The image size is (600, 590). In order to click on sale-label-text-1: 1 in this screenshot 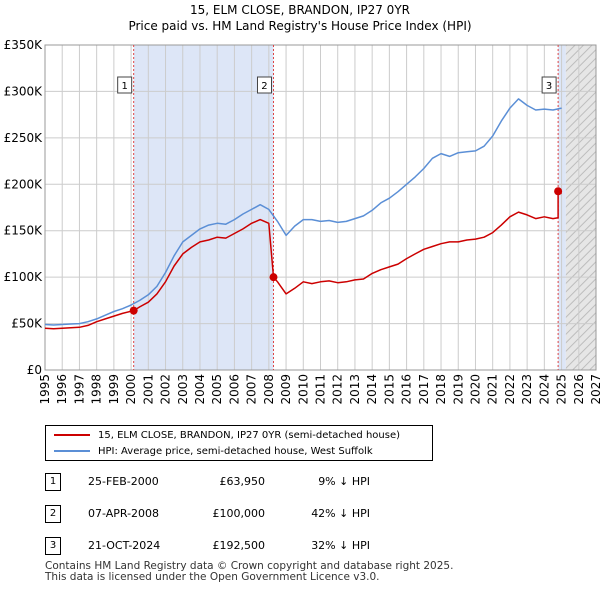, I will do `click(124, 86)`.